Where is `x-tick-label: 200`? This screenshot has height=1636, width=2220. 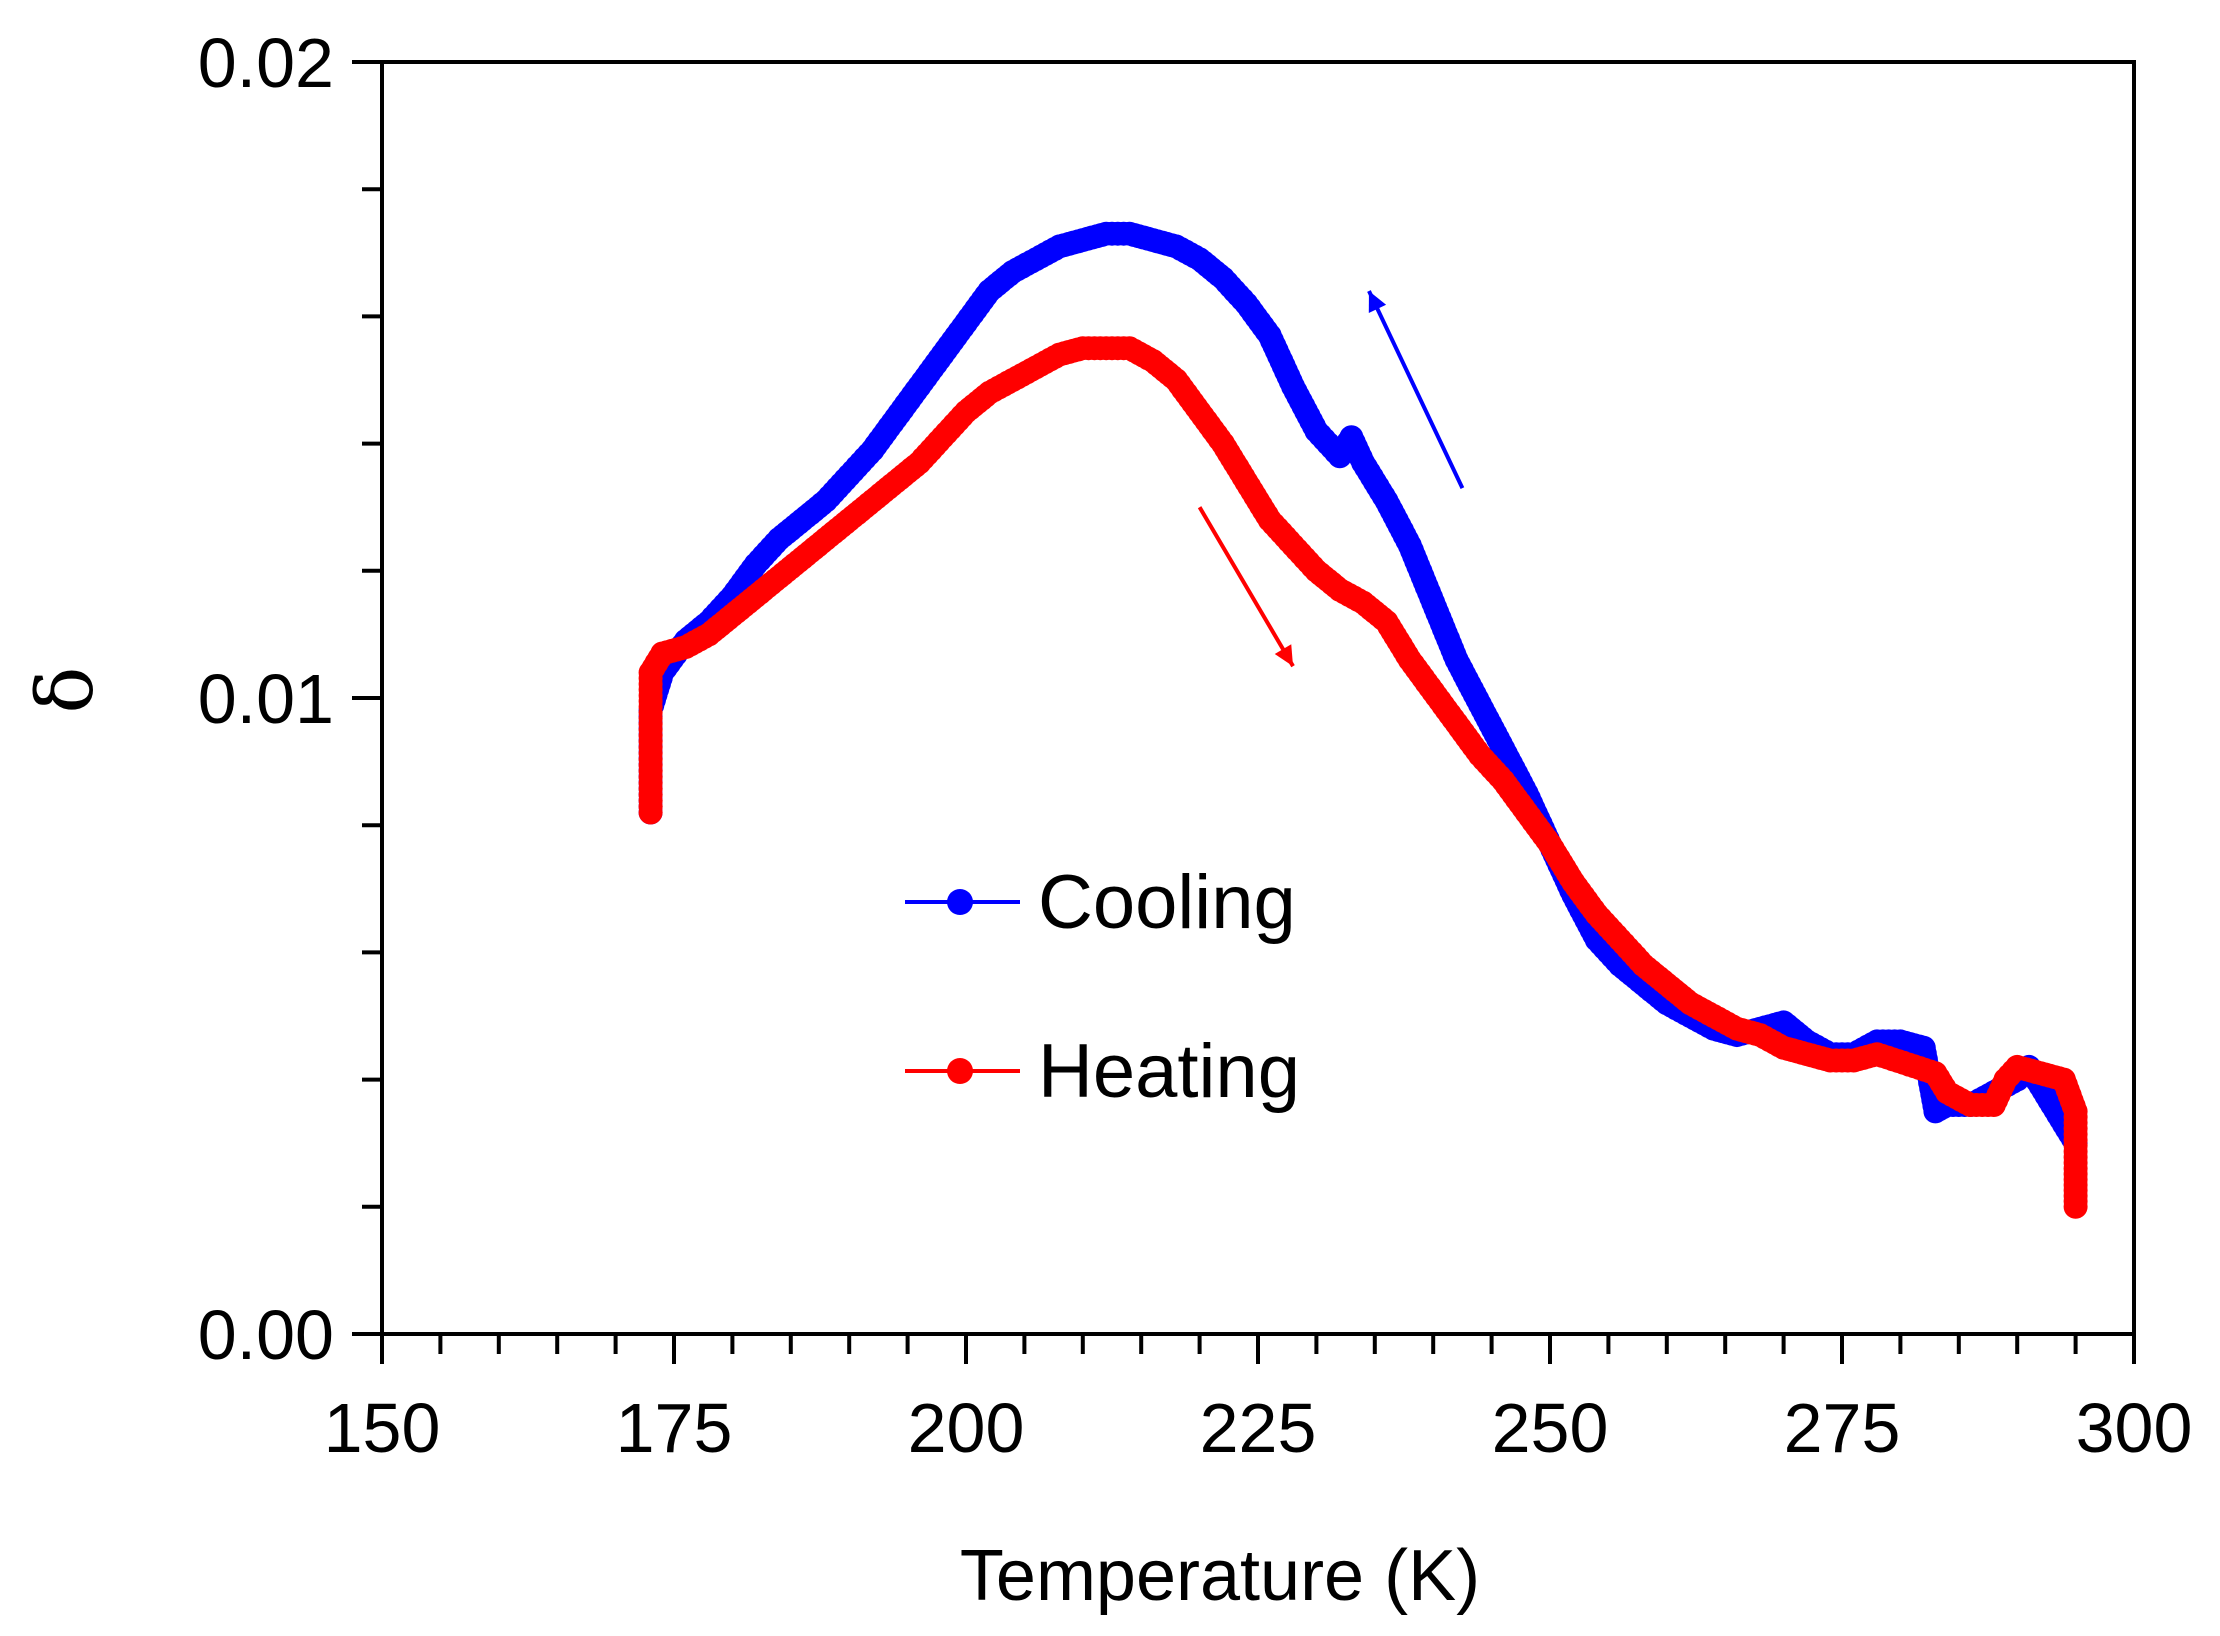
x-tick-label: 200 is located at coordinates (966, 1428).